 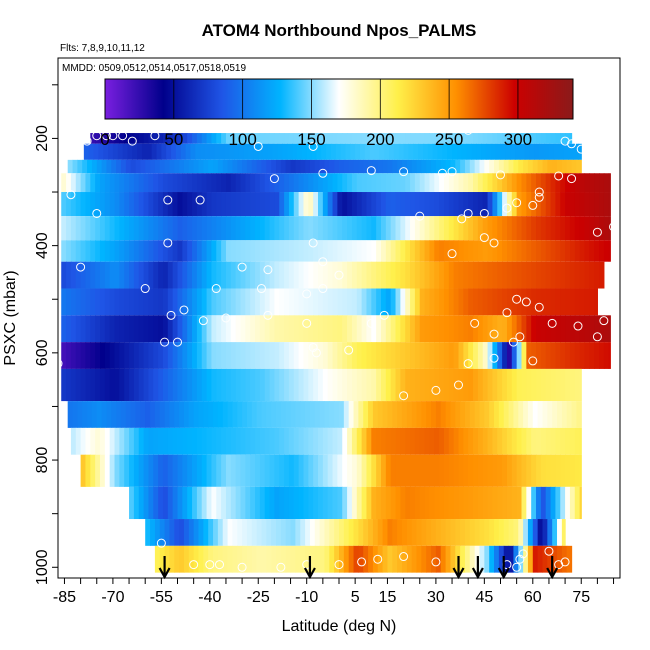 What do you see at coordinates (104, 139) in the screenshot?
I see `colorbar-tick-label: 0` at bounding box center [104, 139].